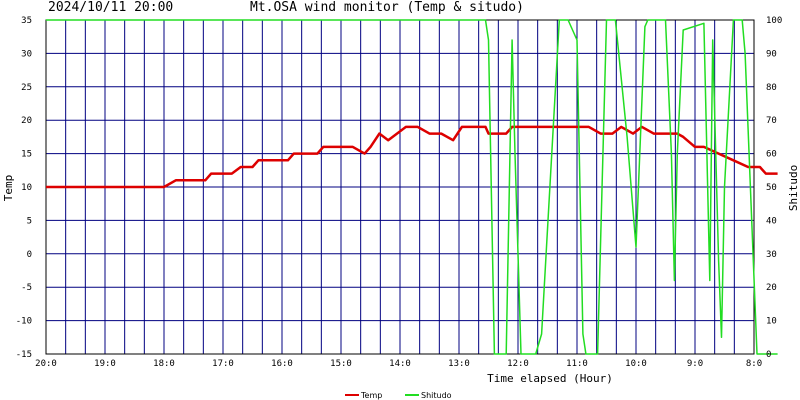  I want to click on y-tick-label-left: 0, so click(29, 255).